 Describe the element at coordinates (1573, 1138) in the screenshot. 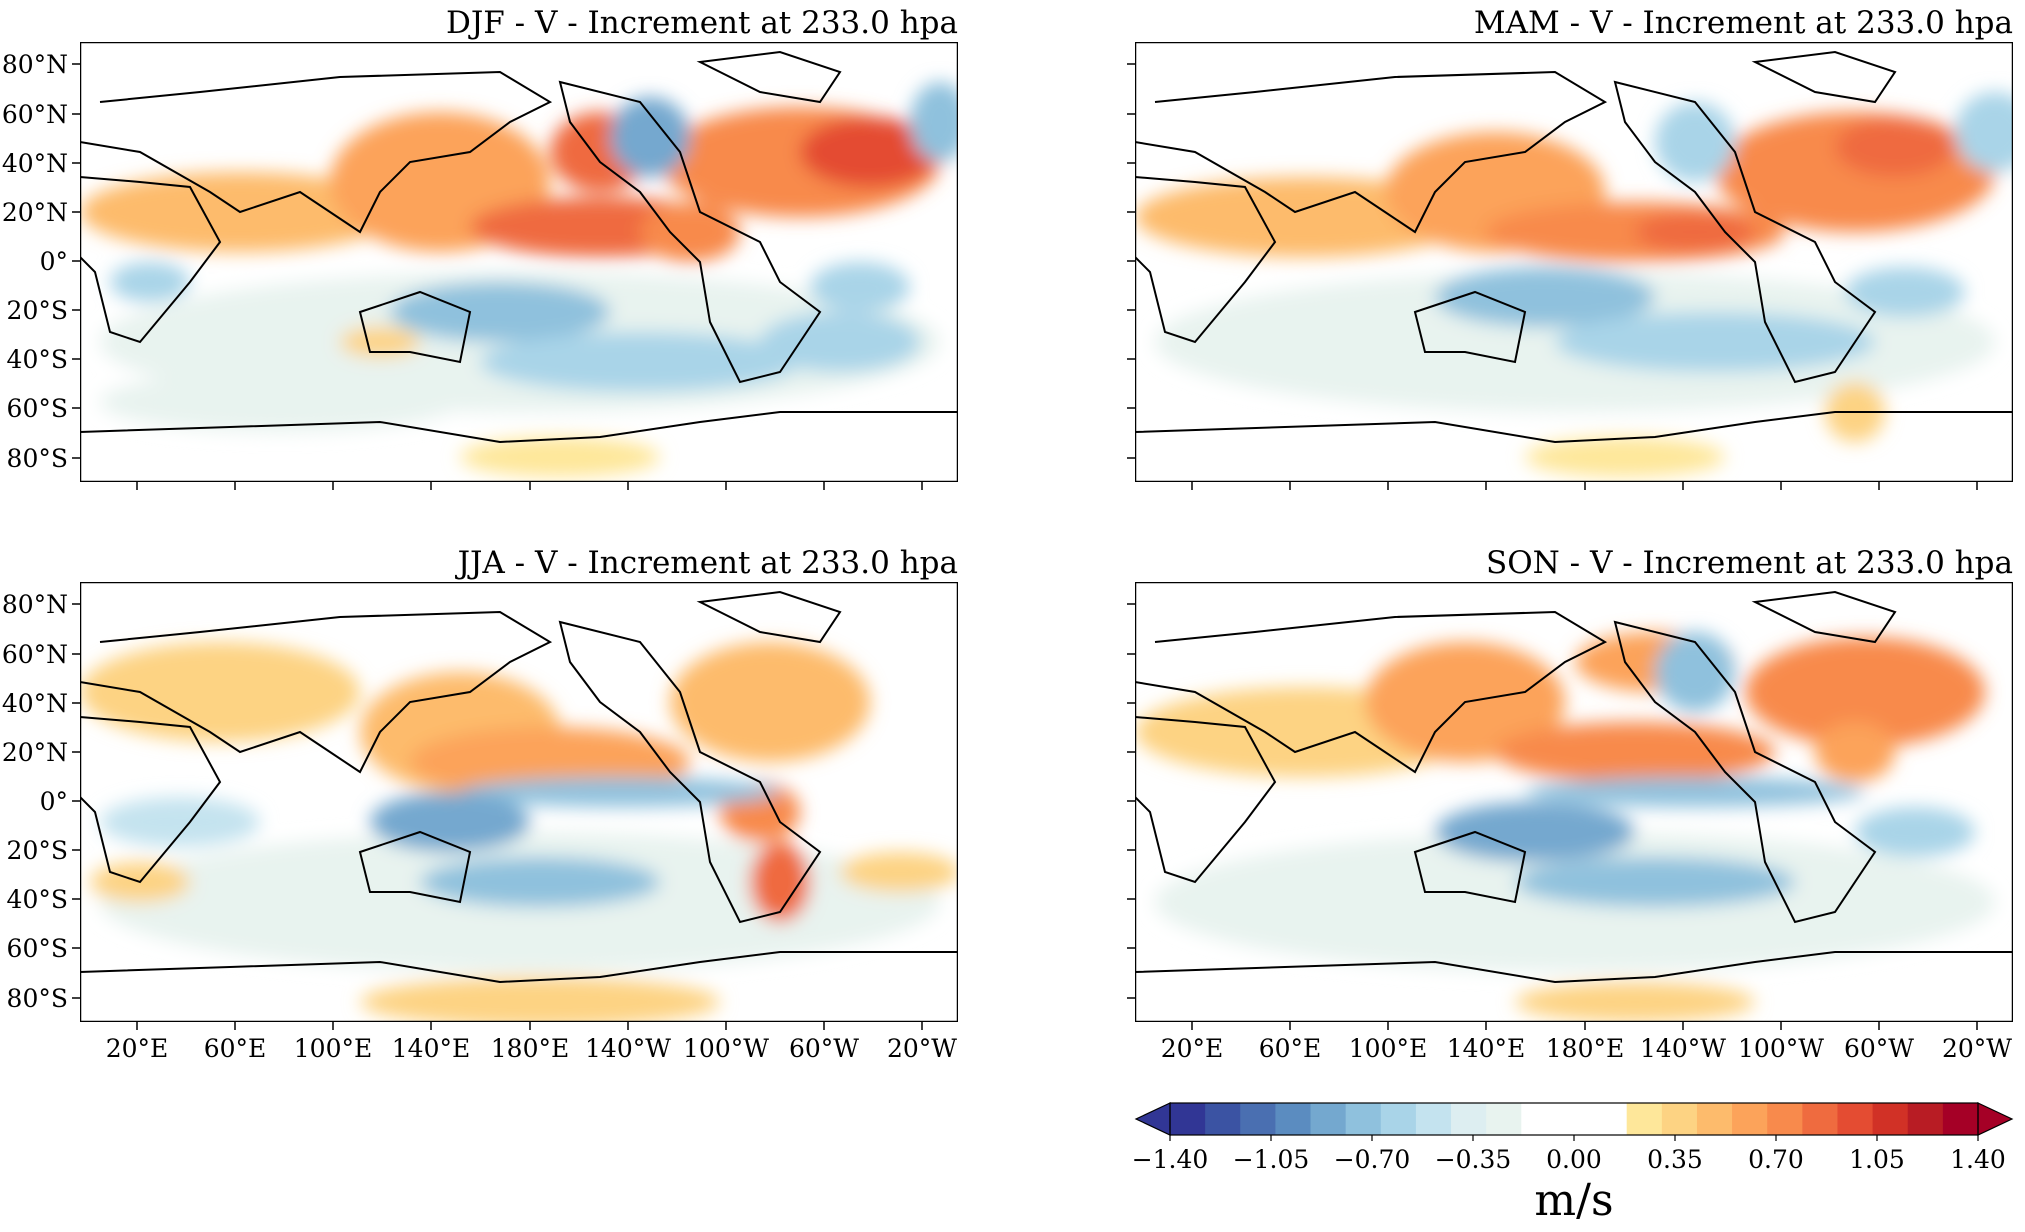

I see `colorbar: −1.40 −1.05 −0.70 −0.35 0.00 0.35 0.70 1.05 1.40` at that location.